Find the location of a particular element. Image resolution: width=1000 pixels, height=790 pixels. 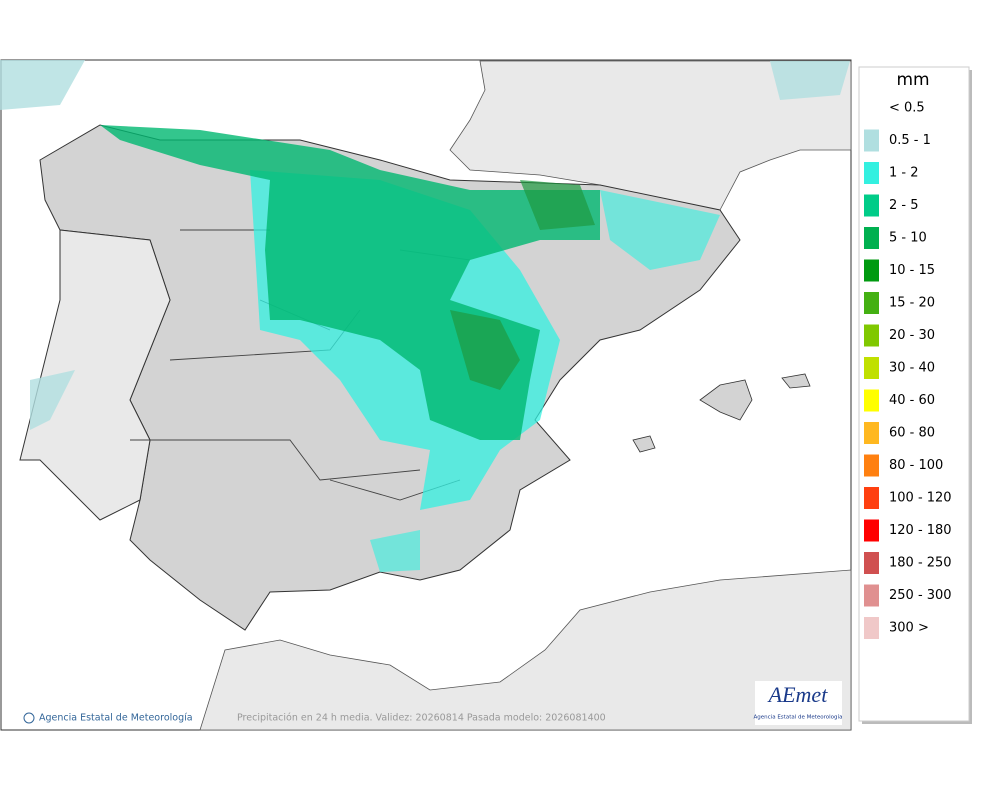

legend-label: 100 - 120 is located at coordinates (920, 498).